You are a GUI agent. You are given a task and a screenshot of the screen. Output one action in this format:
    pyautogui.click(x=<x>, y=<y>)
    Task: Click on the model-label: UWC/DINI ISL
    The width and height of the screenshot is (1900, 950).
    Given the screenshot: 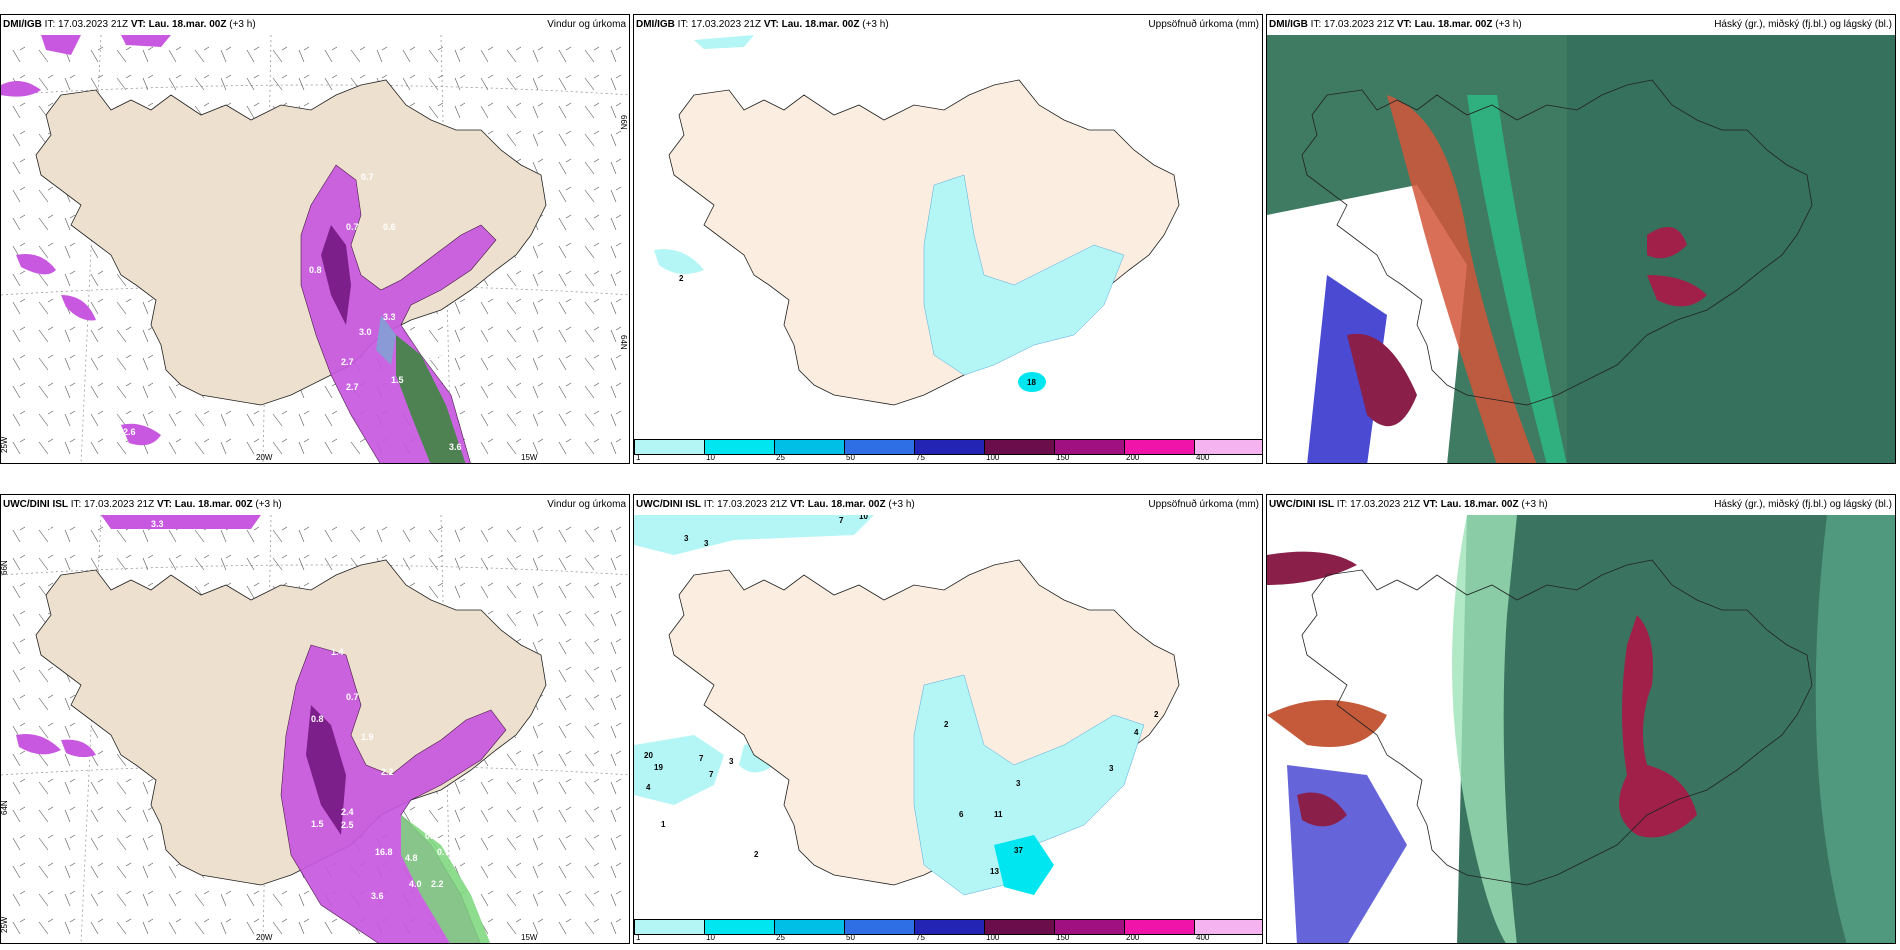 What is the action you would take?
    pyautogui.click(x=35, y=504)
    